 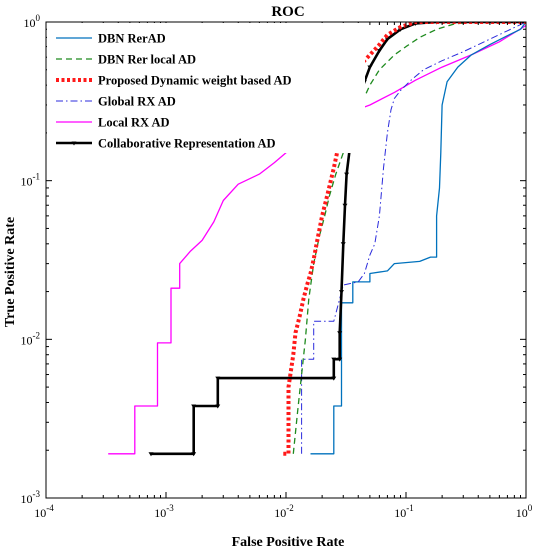 What do you see at coordinates (284, 511) in the screenshot?
I see `x-tick-label: 10⁻²` at bounding box center [284, 511].